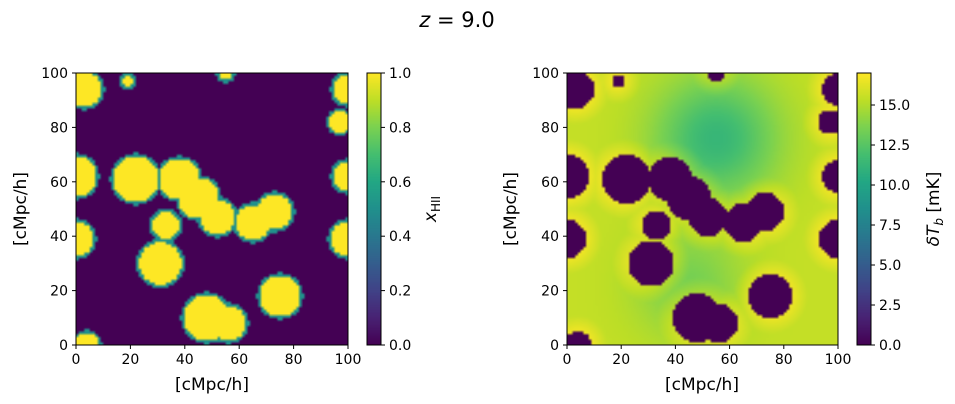 The width and height of the screenshot is (955, 404). Describe the element at coordinates (436, 204) in the screenshot. I see `colorbar-label-sub: HII` at that location.